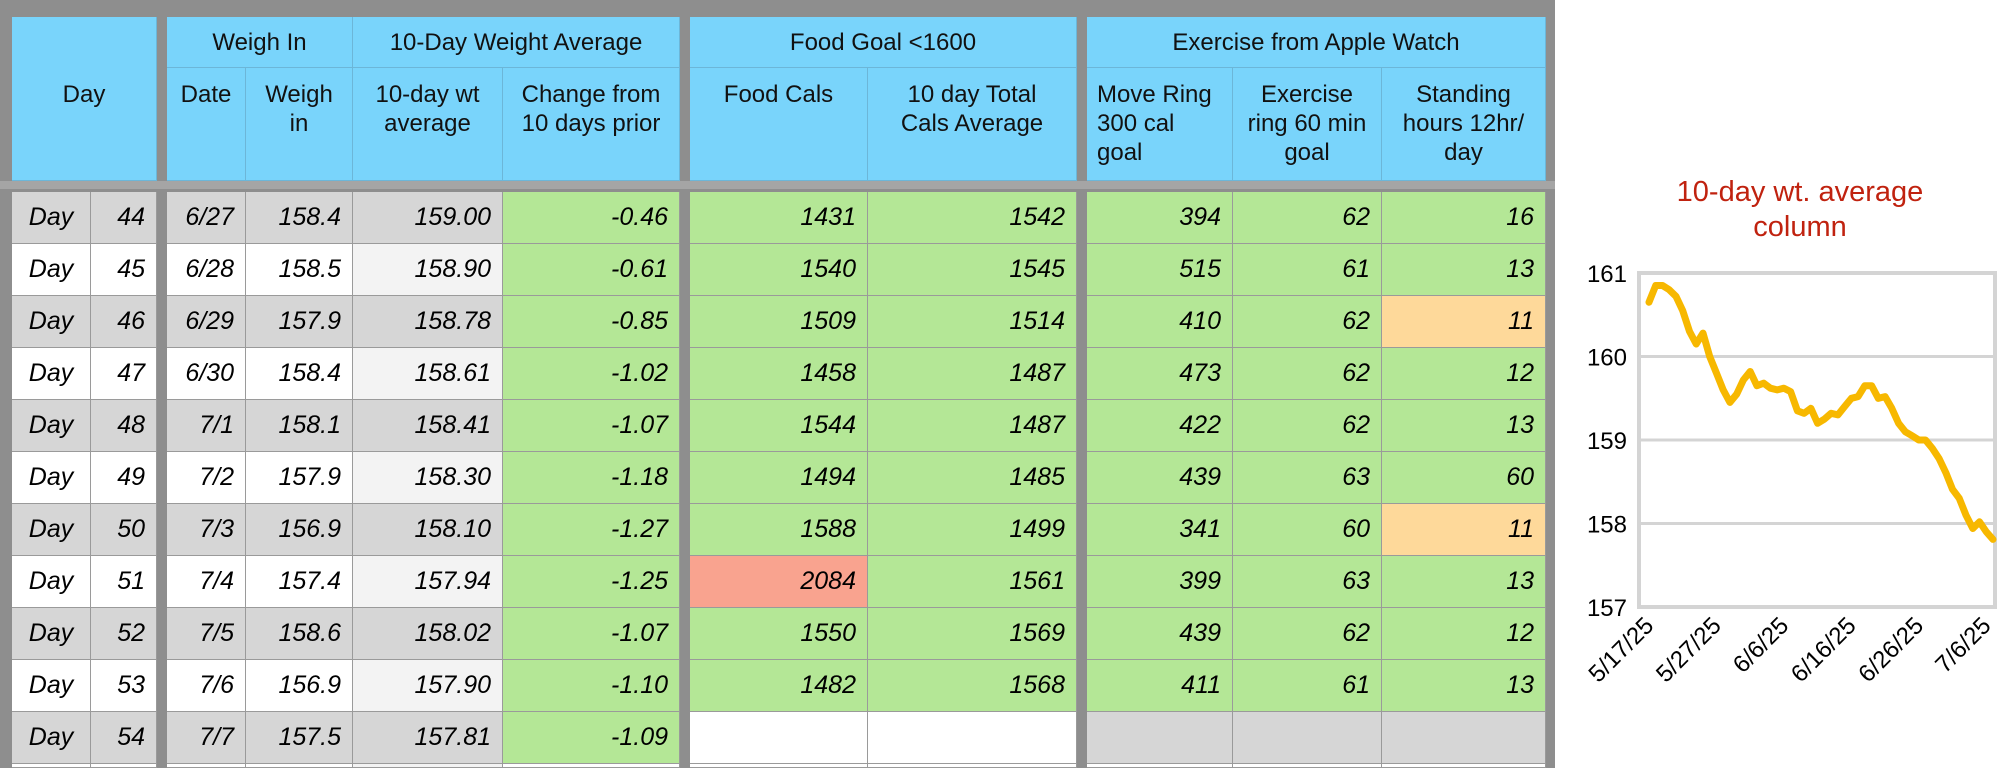  Describe the element at coordinates (428, 322) in the screenshot. I see `avg-cell: 158.78` at that location.